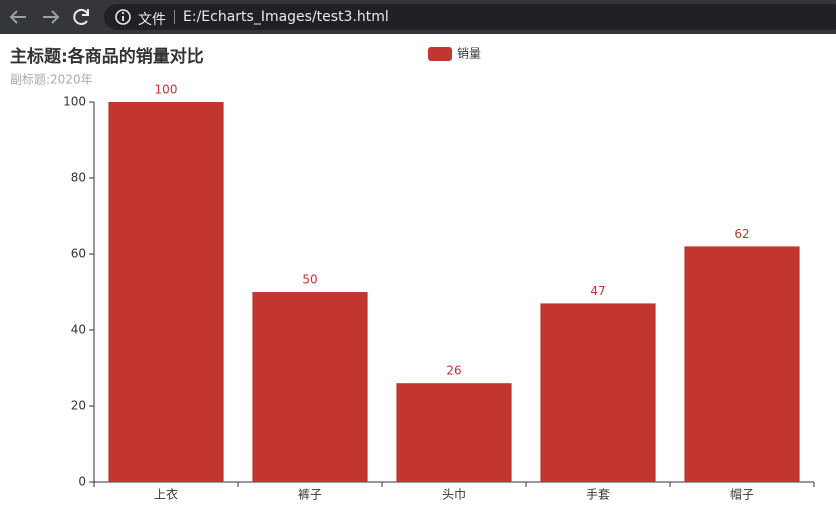 The width and height of the screenshot is (836, 507). What do you see at coordinates (597, 291) in the screenshot?
I see `data-label: 47` at bounding box center [597, 291].